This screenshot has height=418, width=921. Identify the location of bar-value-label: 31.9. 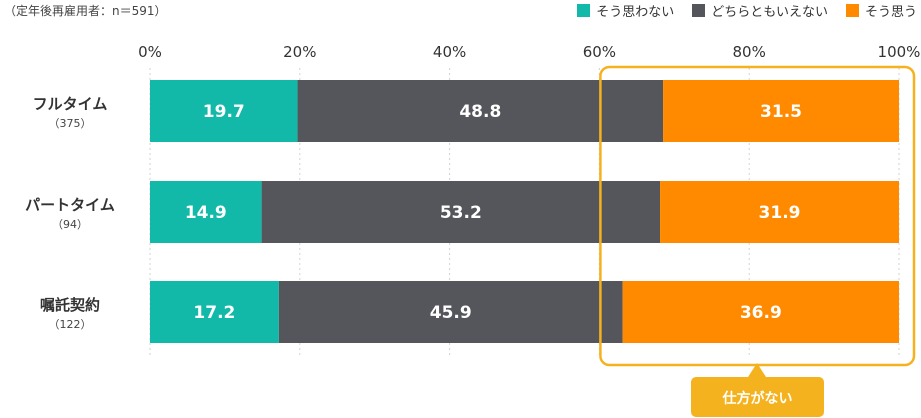
(780, 213).